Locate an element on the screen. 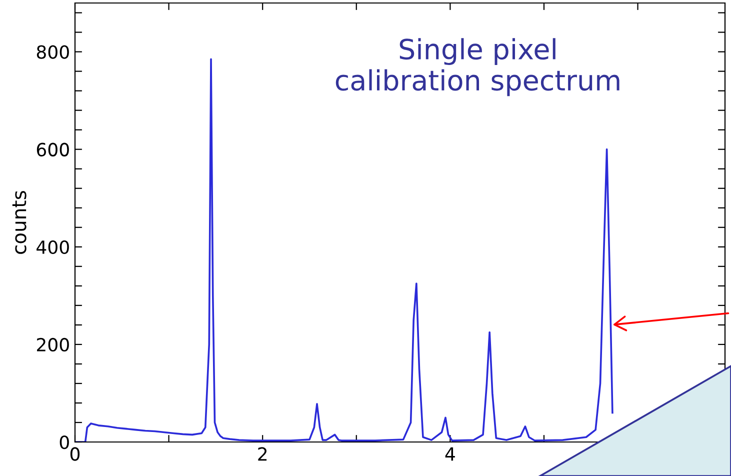 This screenshot has height=476, width=731. y-tick-label: 600 is located at coordinates (52, 149).